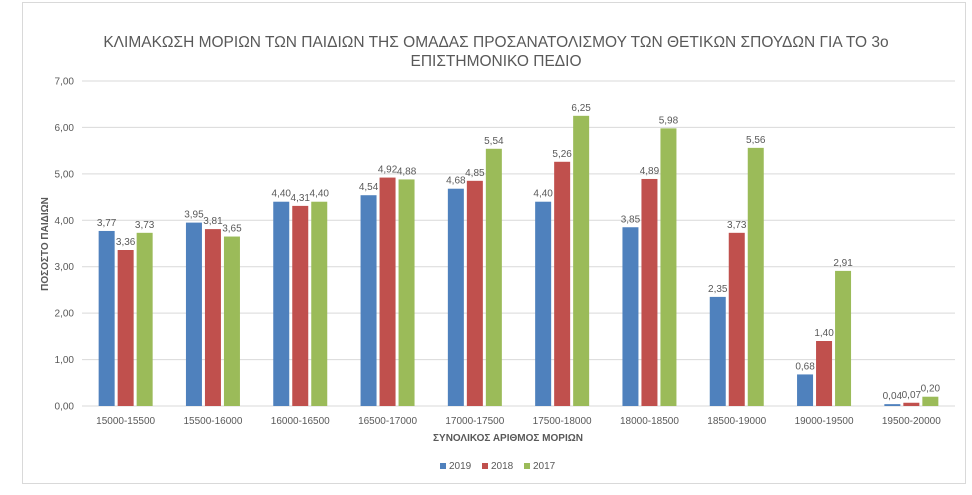 The image size is (972, 495). I want to click on data-label: 2,35, so click(718, 289).